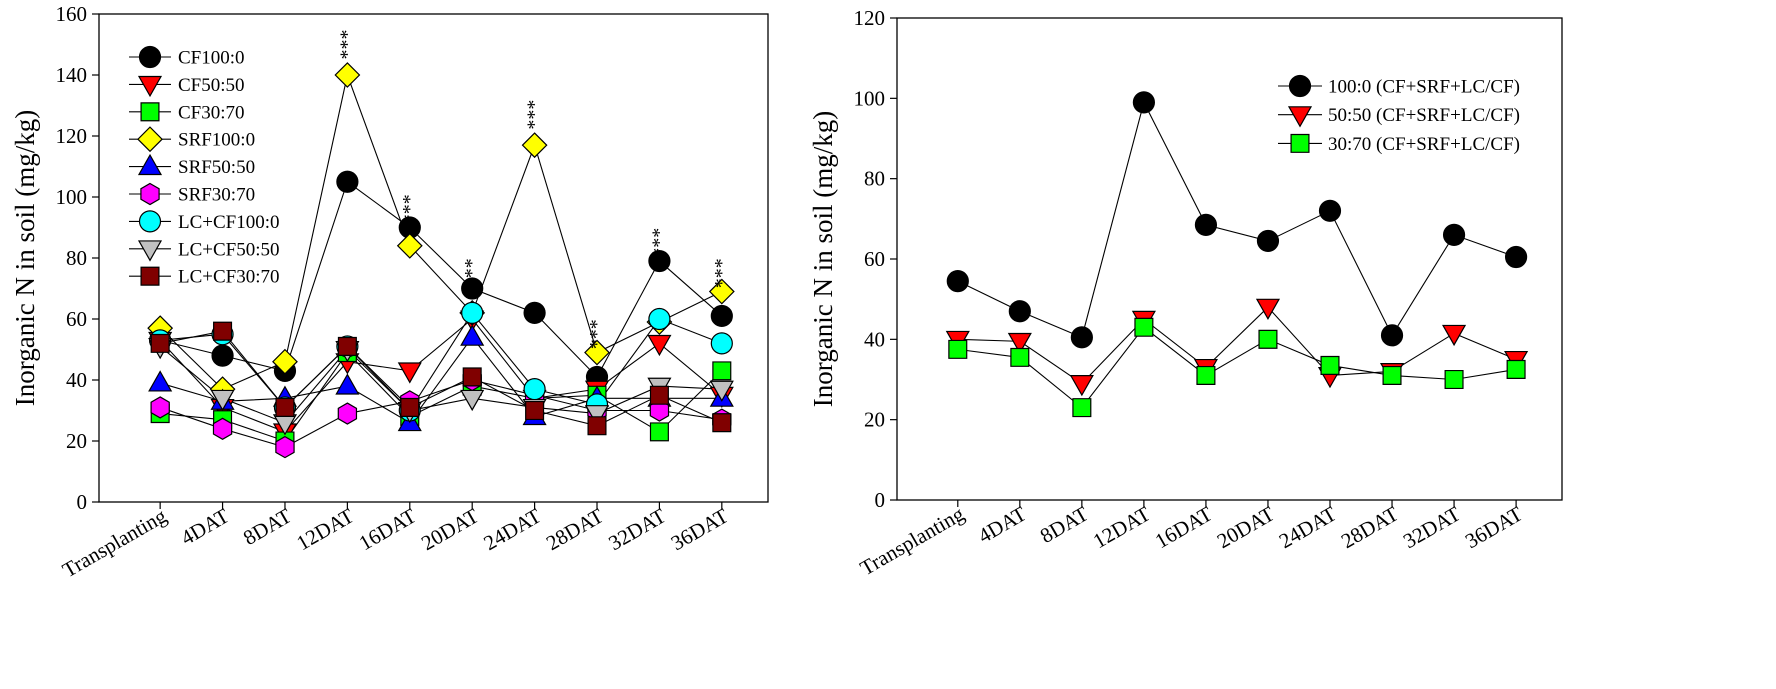 This screenshot has height=689, width=1776. What do you see at coordinates (874, 179) in the screenshot?
I see `y-tick-label: 80` at bounding box center [874, 179].